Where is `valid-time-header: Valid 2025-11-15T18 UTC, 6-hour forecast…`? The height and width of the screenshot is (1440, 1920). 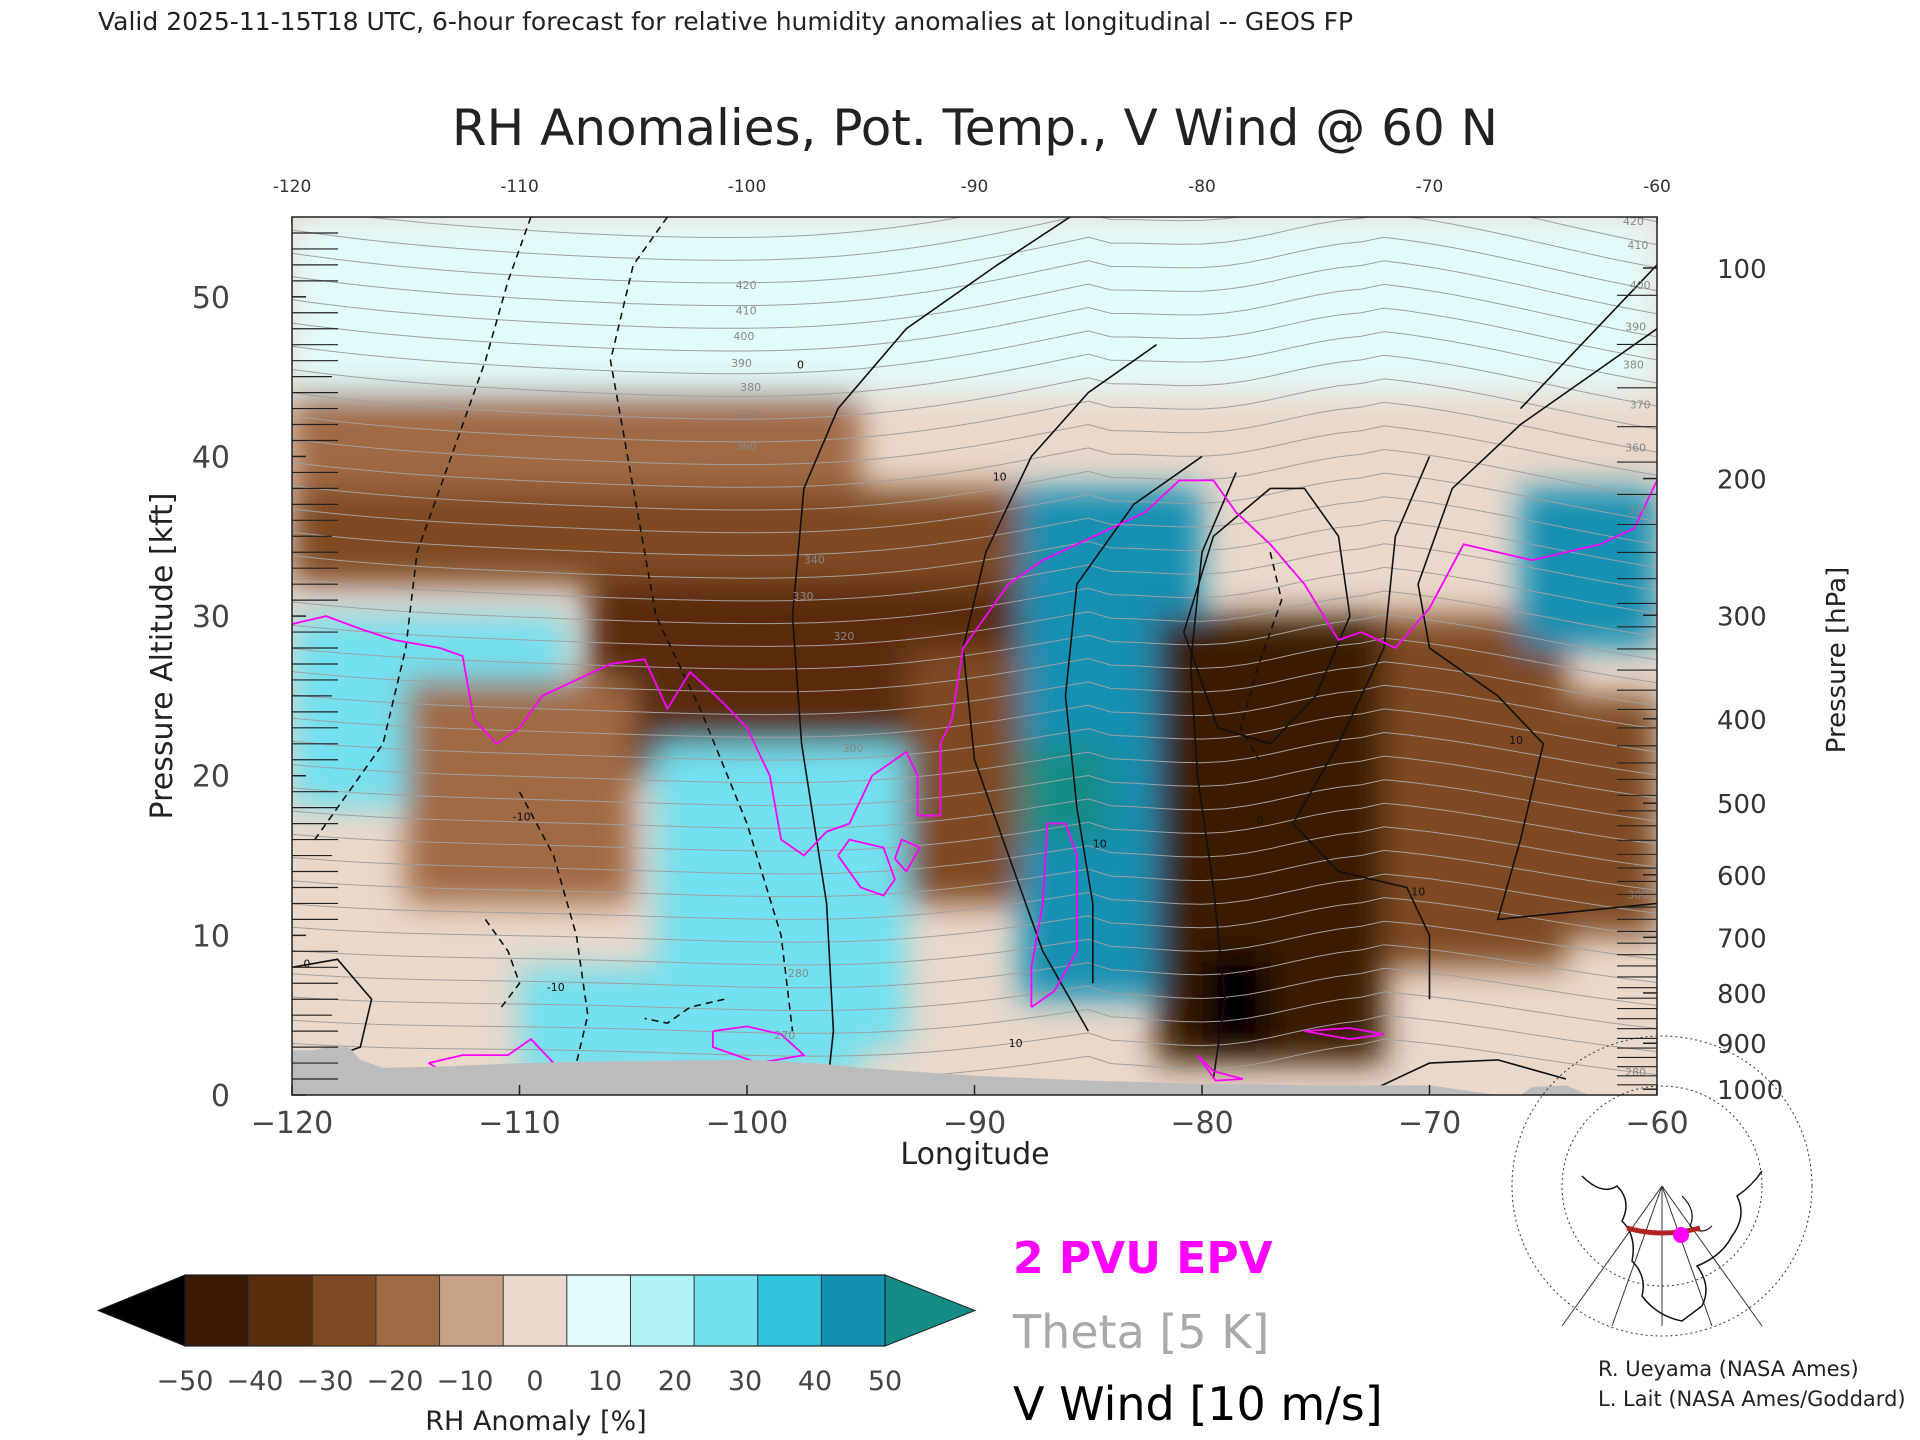 valid-time-header: Valid 2025-11-15T18 UTC, 6-hour forecast… is located at coordinates (725, 21).